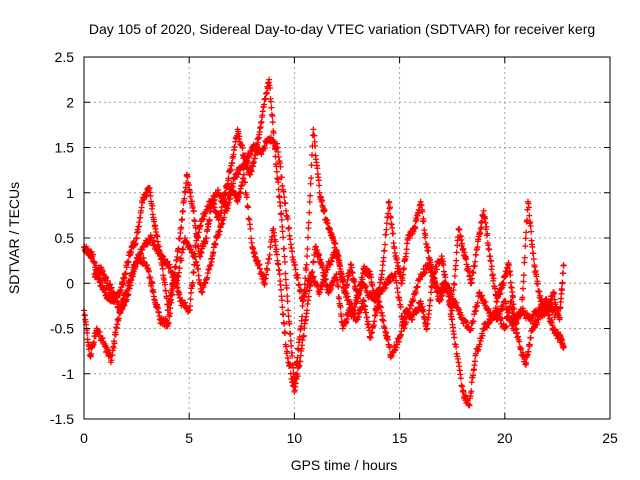 The width and height of the screenshot is (640, 480). Describe the element at coordinates (65, 57) in the screenshot. I see `y-tick-label: 2.5` at that location.